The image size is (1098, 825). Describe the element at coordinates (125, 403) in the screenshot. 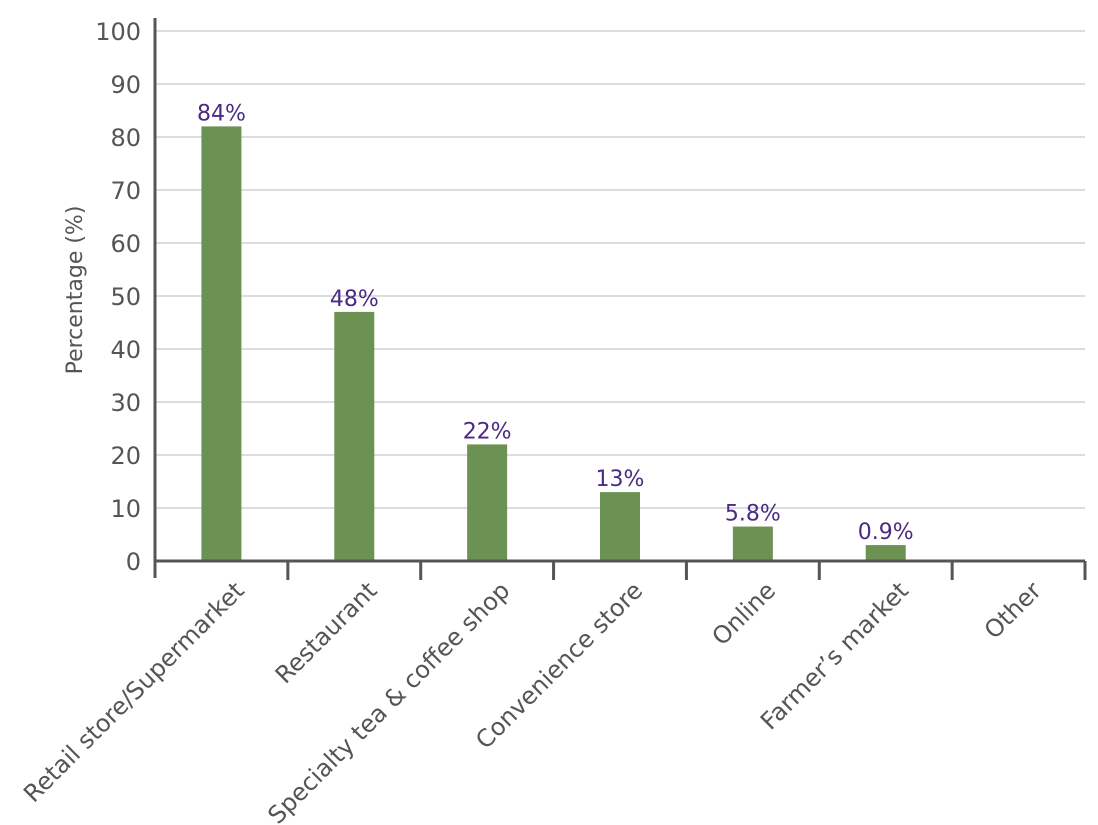

I see `y-tick-label: 30` at that location.